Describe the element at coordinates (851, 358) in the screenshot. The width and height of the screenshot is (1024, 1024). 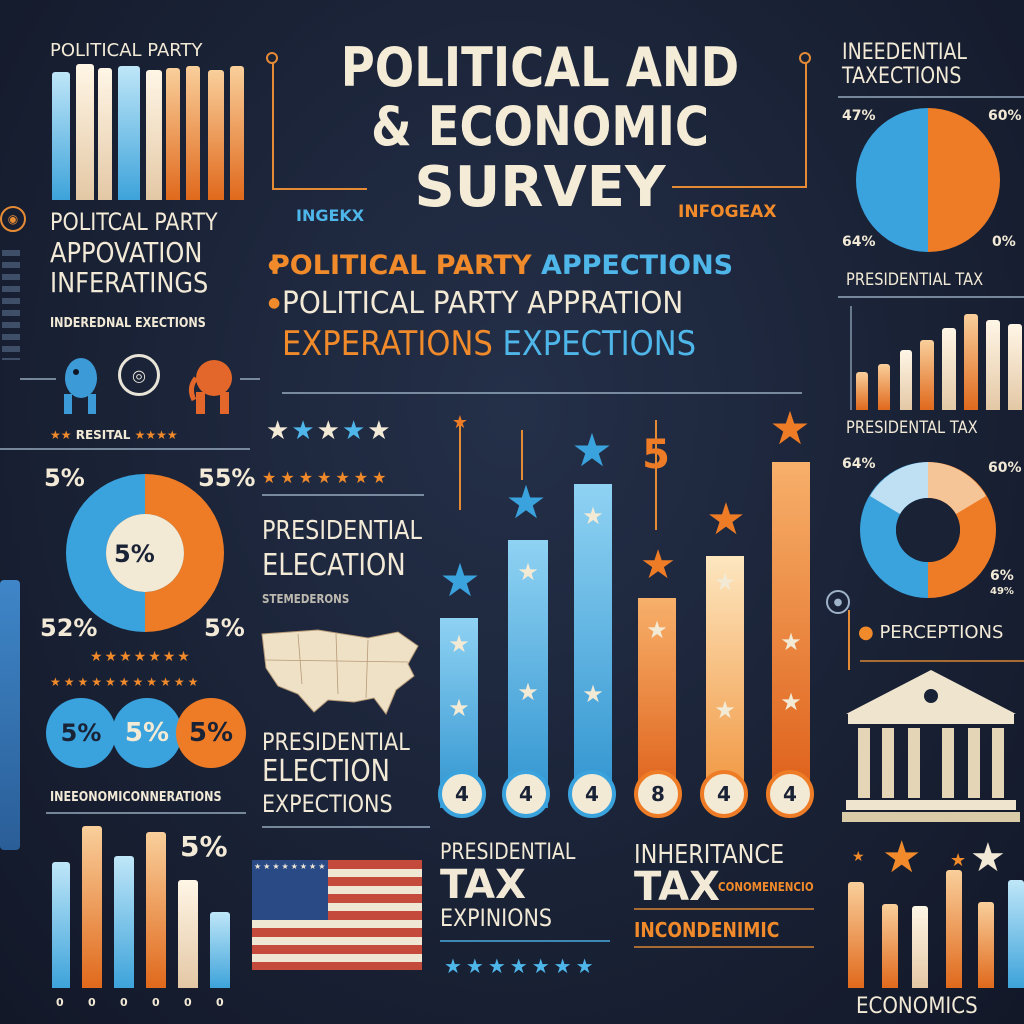
I see `right-bar-axis` at that location.